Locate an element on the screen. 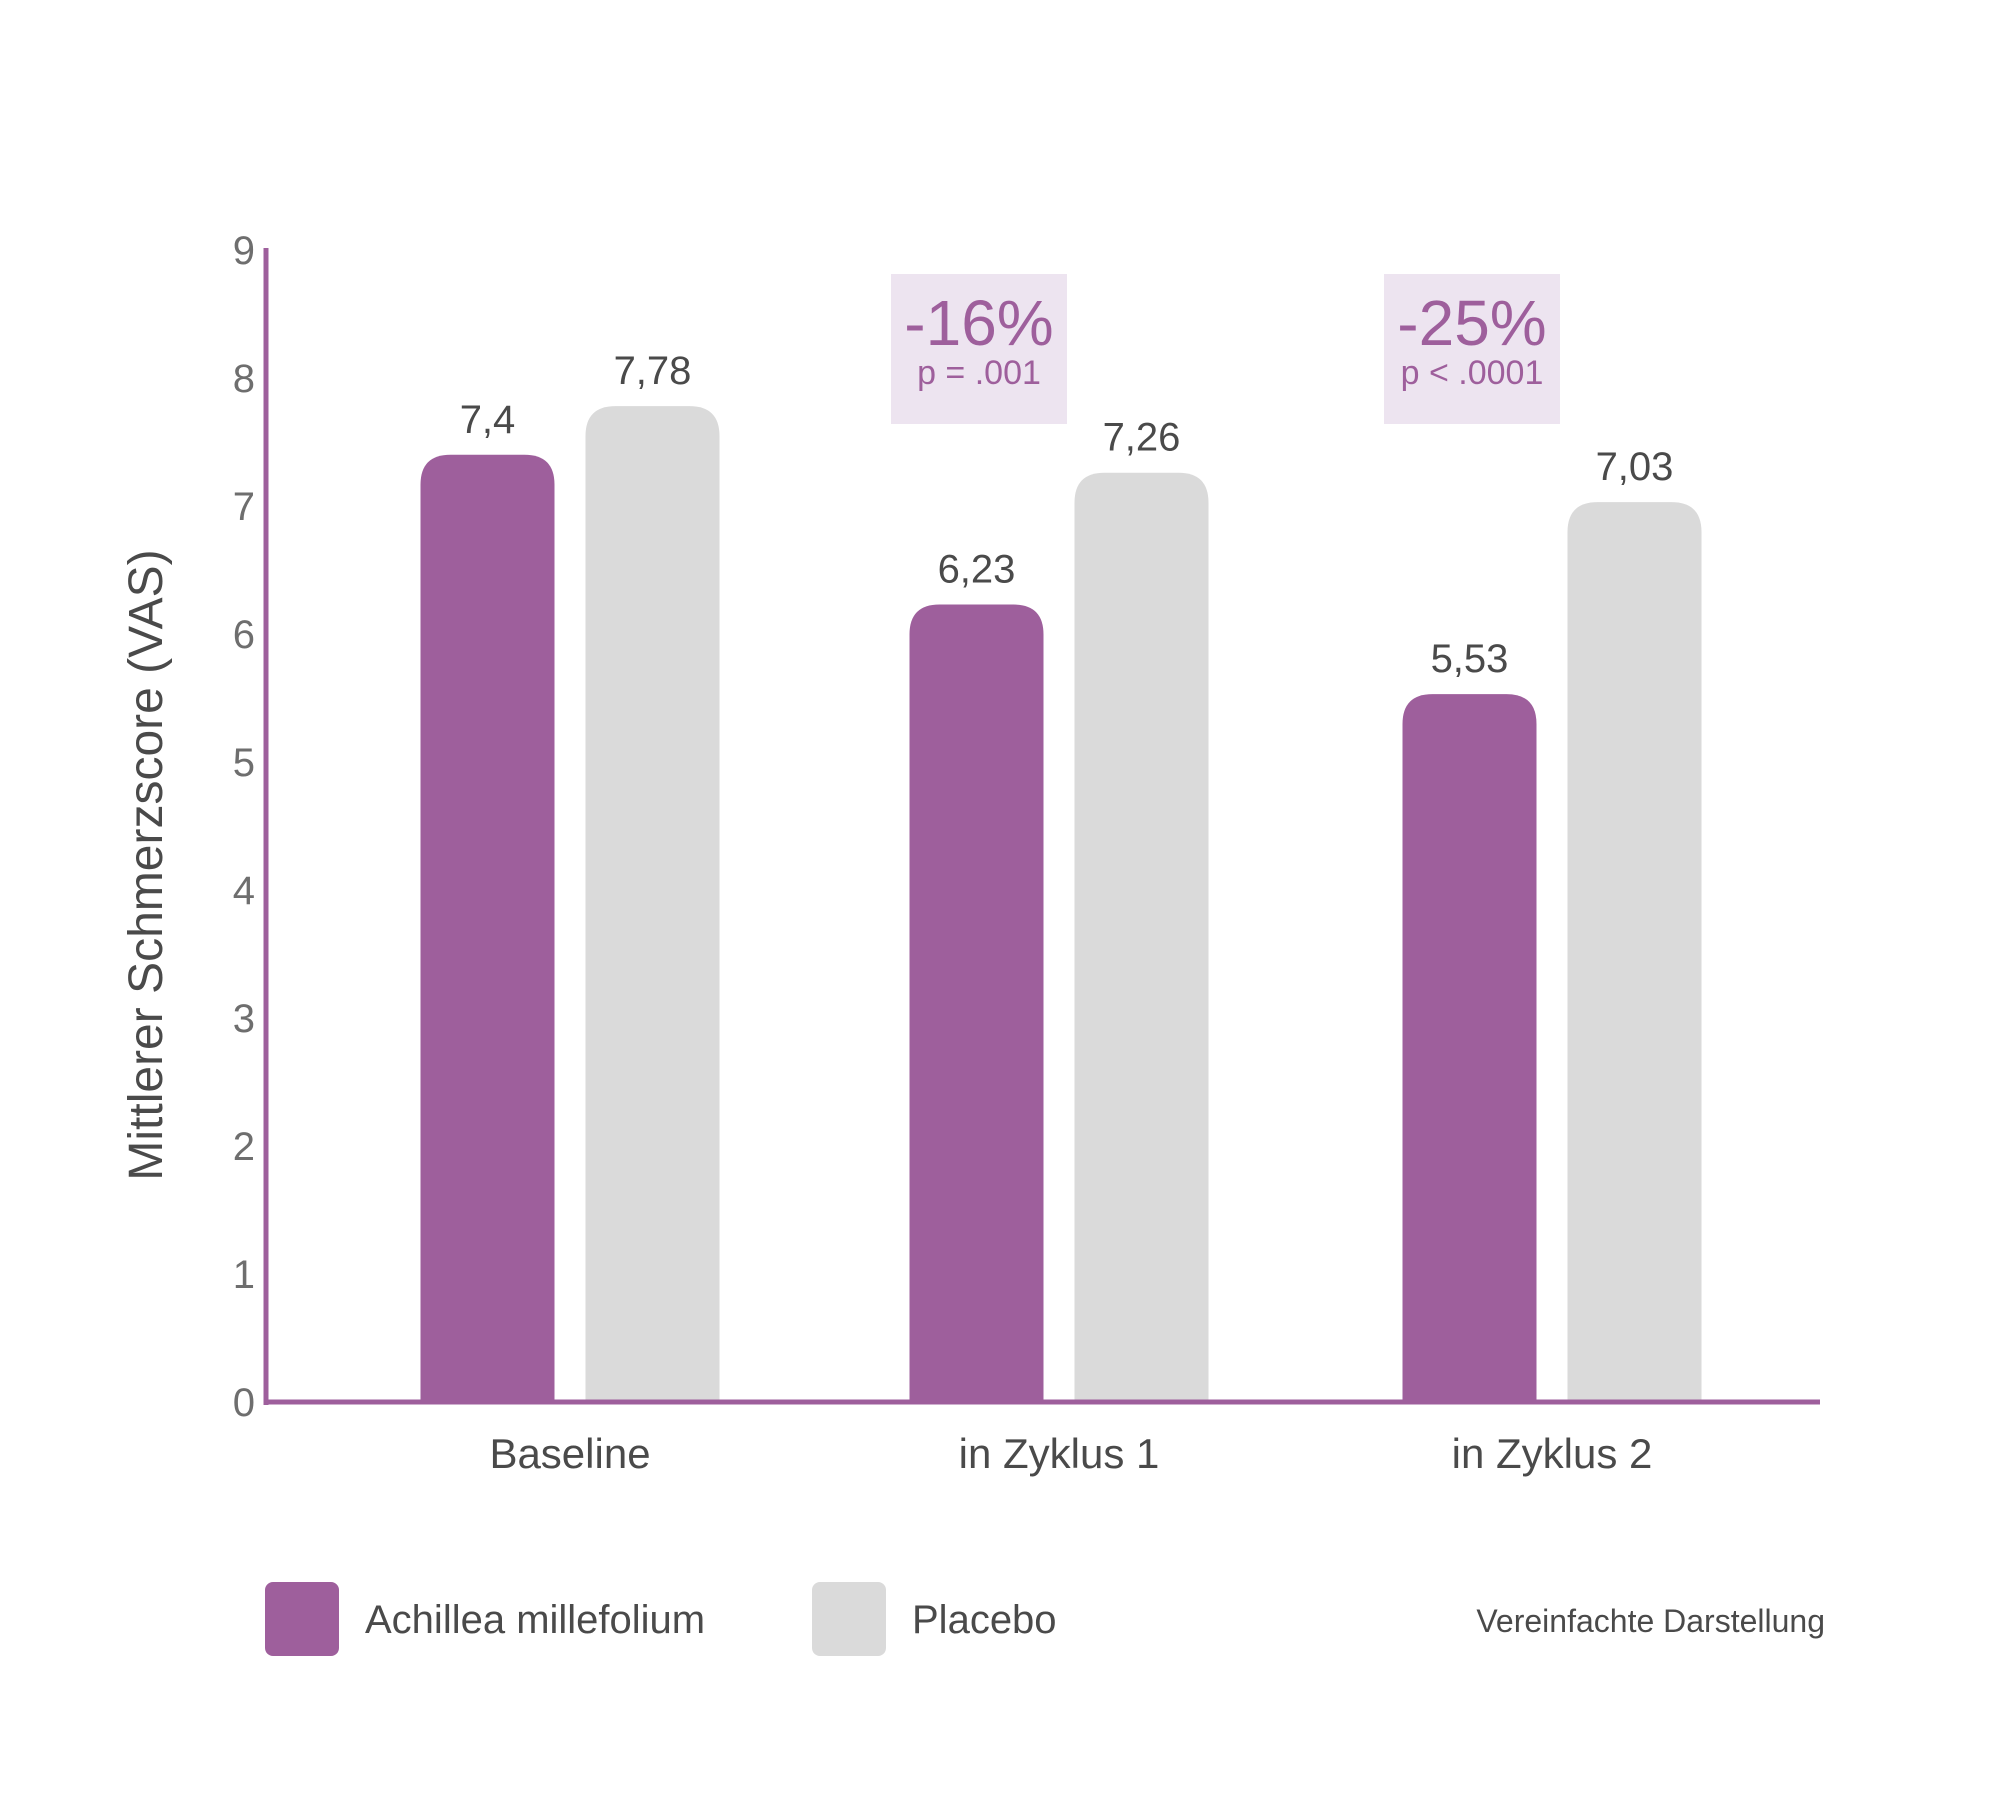  legend: Achillea millefolium Placebo is located at coordinates (661, 1619).